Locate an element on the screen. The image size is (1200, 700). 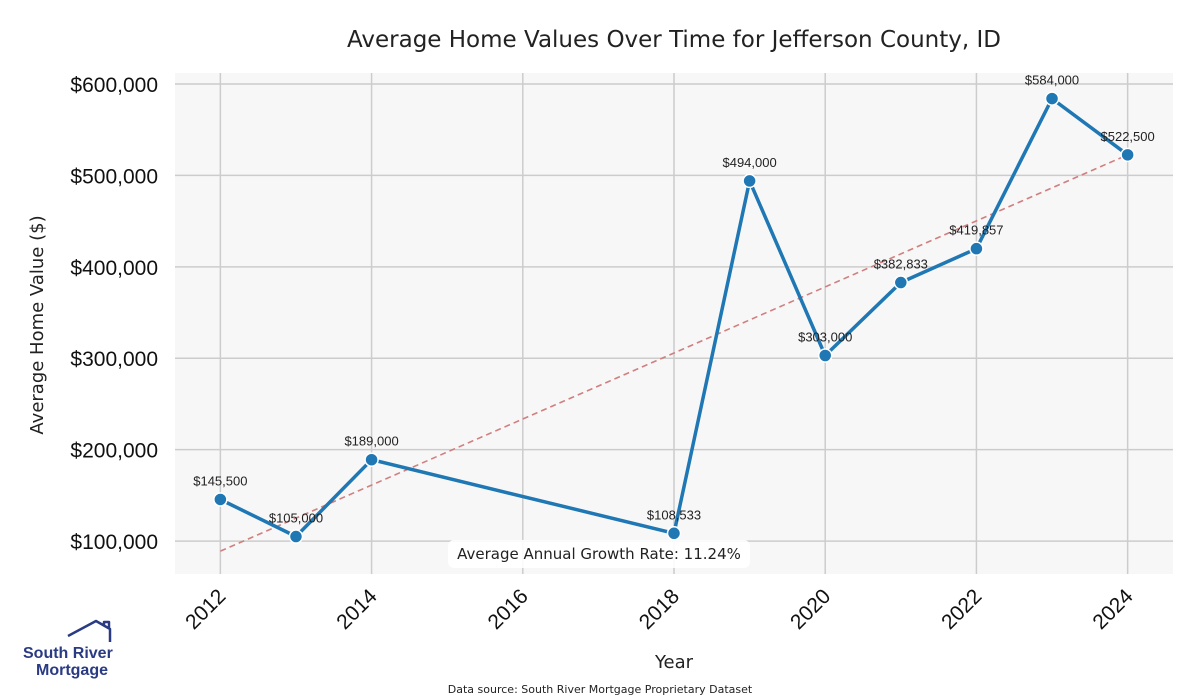
data-label: $494,000 is located at coordinates (749, 162).